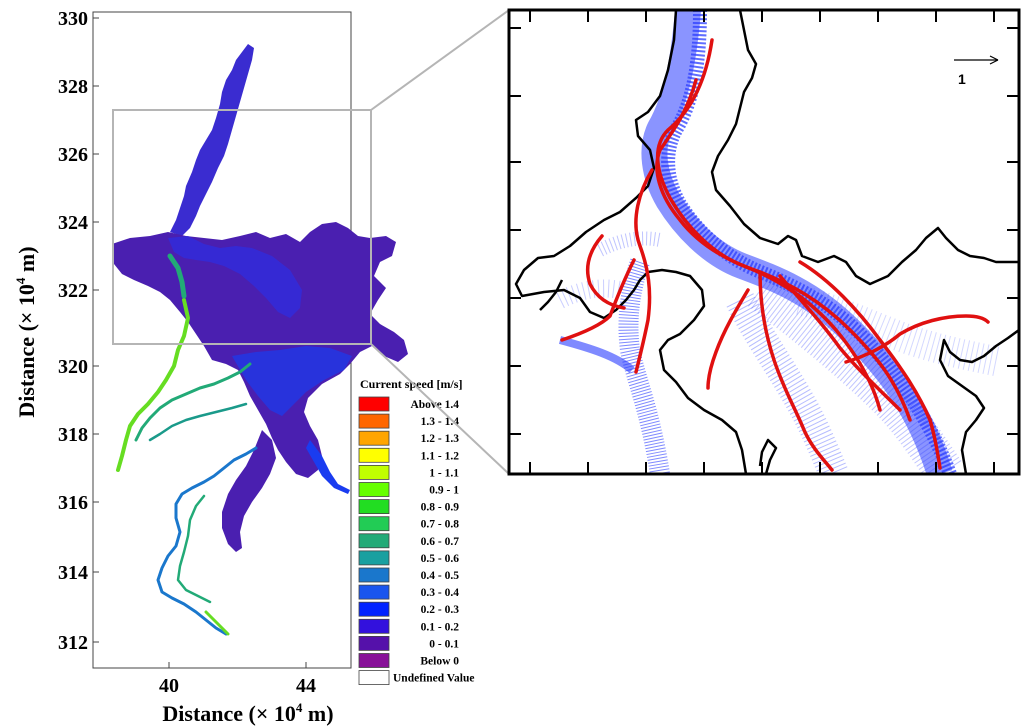 The height and width of the screenshot is (728, 1024). I want to click on y-tick: 316, so click(73, 503).